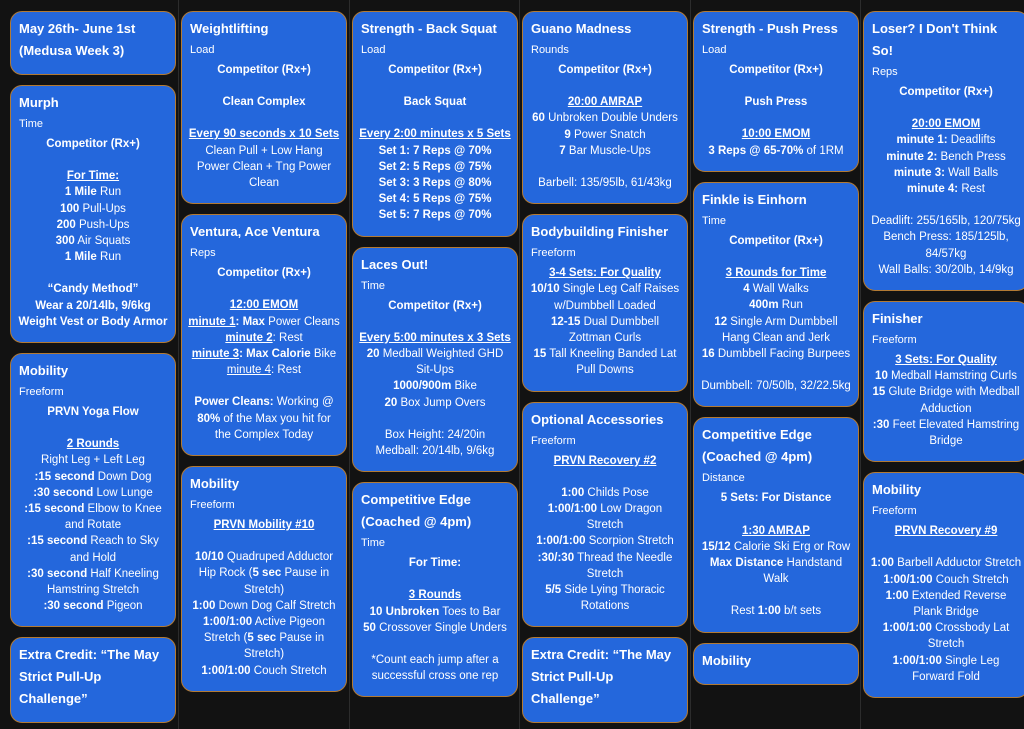  Describe the element at coordinates (264, 671) in the screenshot. I see `description-line: 1:00/1:00 Couch Stretch` at that location.